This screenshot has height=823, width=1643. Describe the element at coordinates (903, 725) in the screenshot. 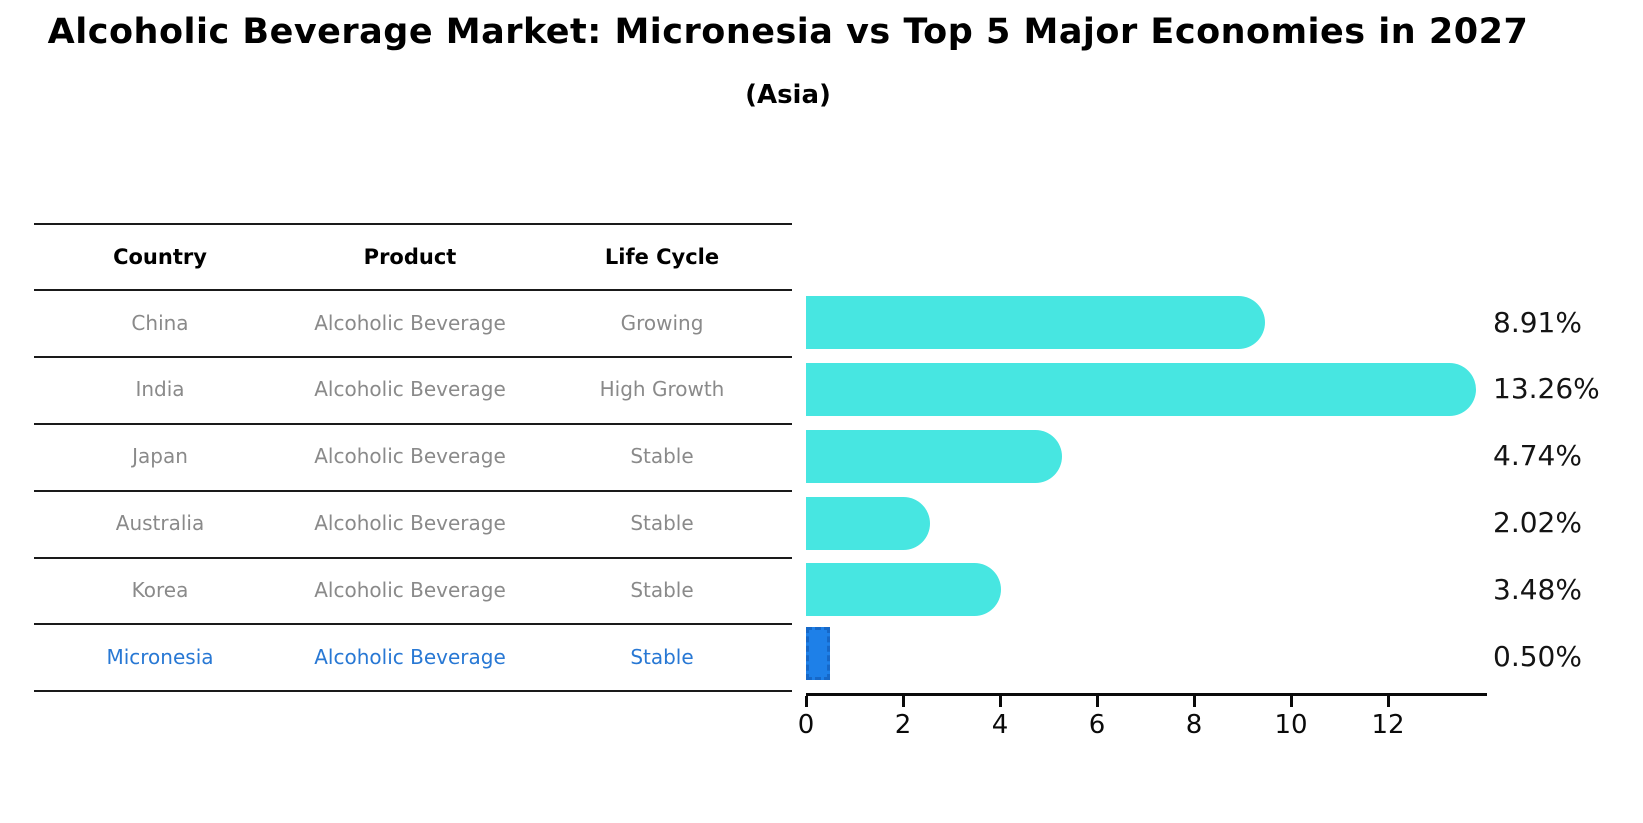

I see `x-tick-label: 2` at that location.